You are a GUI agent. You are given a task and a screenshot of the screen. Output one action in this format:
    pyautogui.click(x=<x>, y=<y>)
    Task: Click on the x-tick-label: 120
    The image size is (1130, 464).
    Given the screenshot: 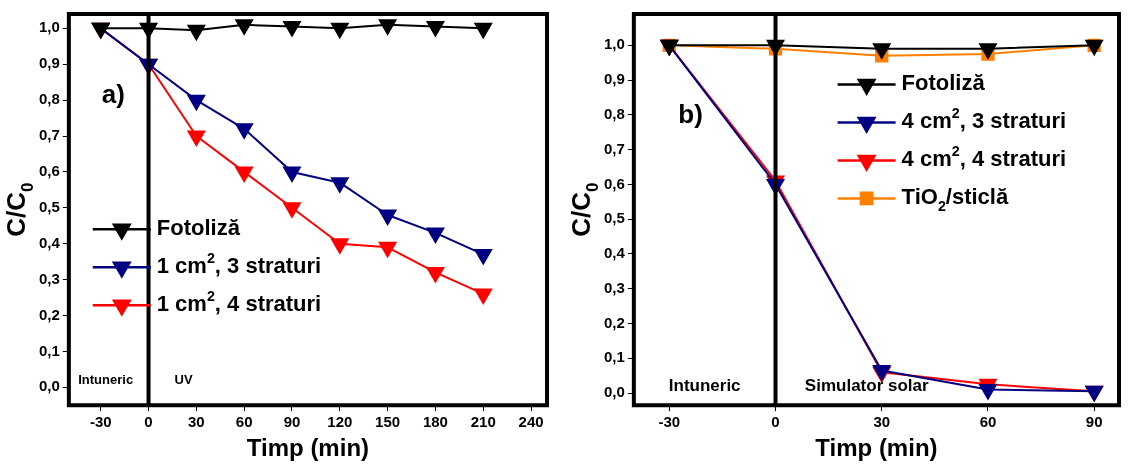 What is the action you would take?
    pyautogui.click(x=340, y=422)
    